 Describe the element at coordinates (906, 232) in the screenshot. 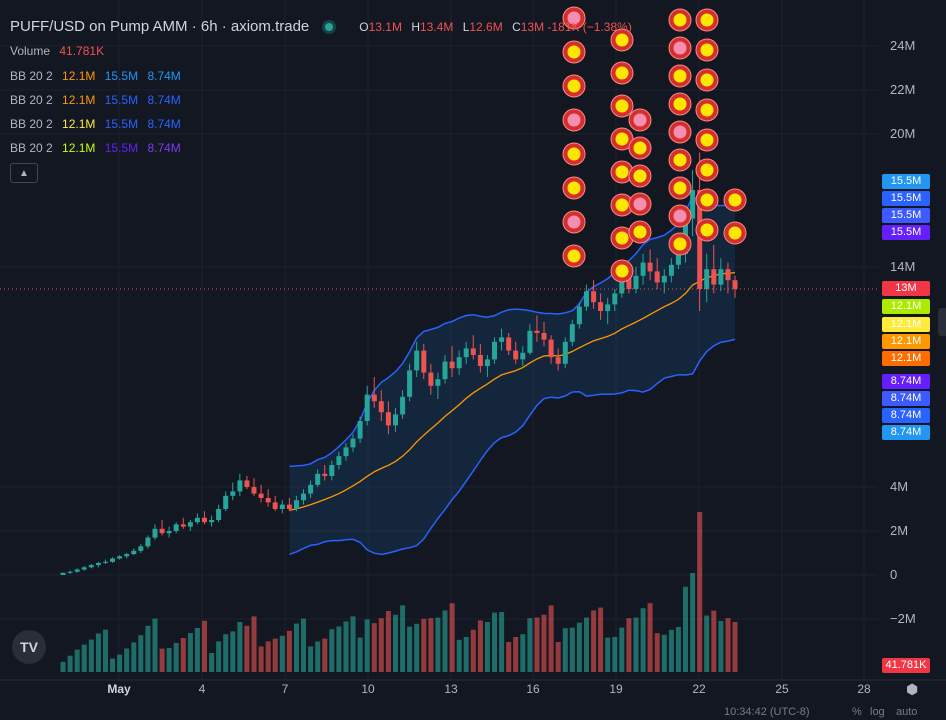

I see `price-tag: 15.5M` at that location.